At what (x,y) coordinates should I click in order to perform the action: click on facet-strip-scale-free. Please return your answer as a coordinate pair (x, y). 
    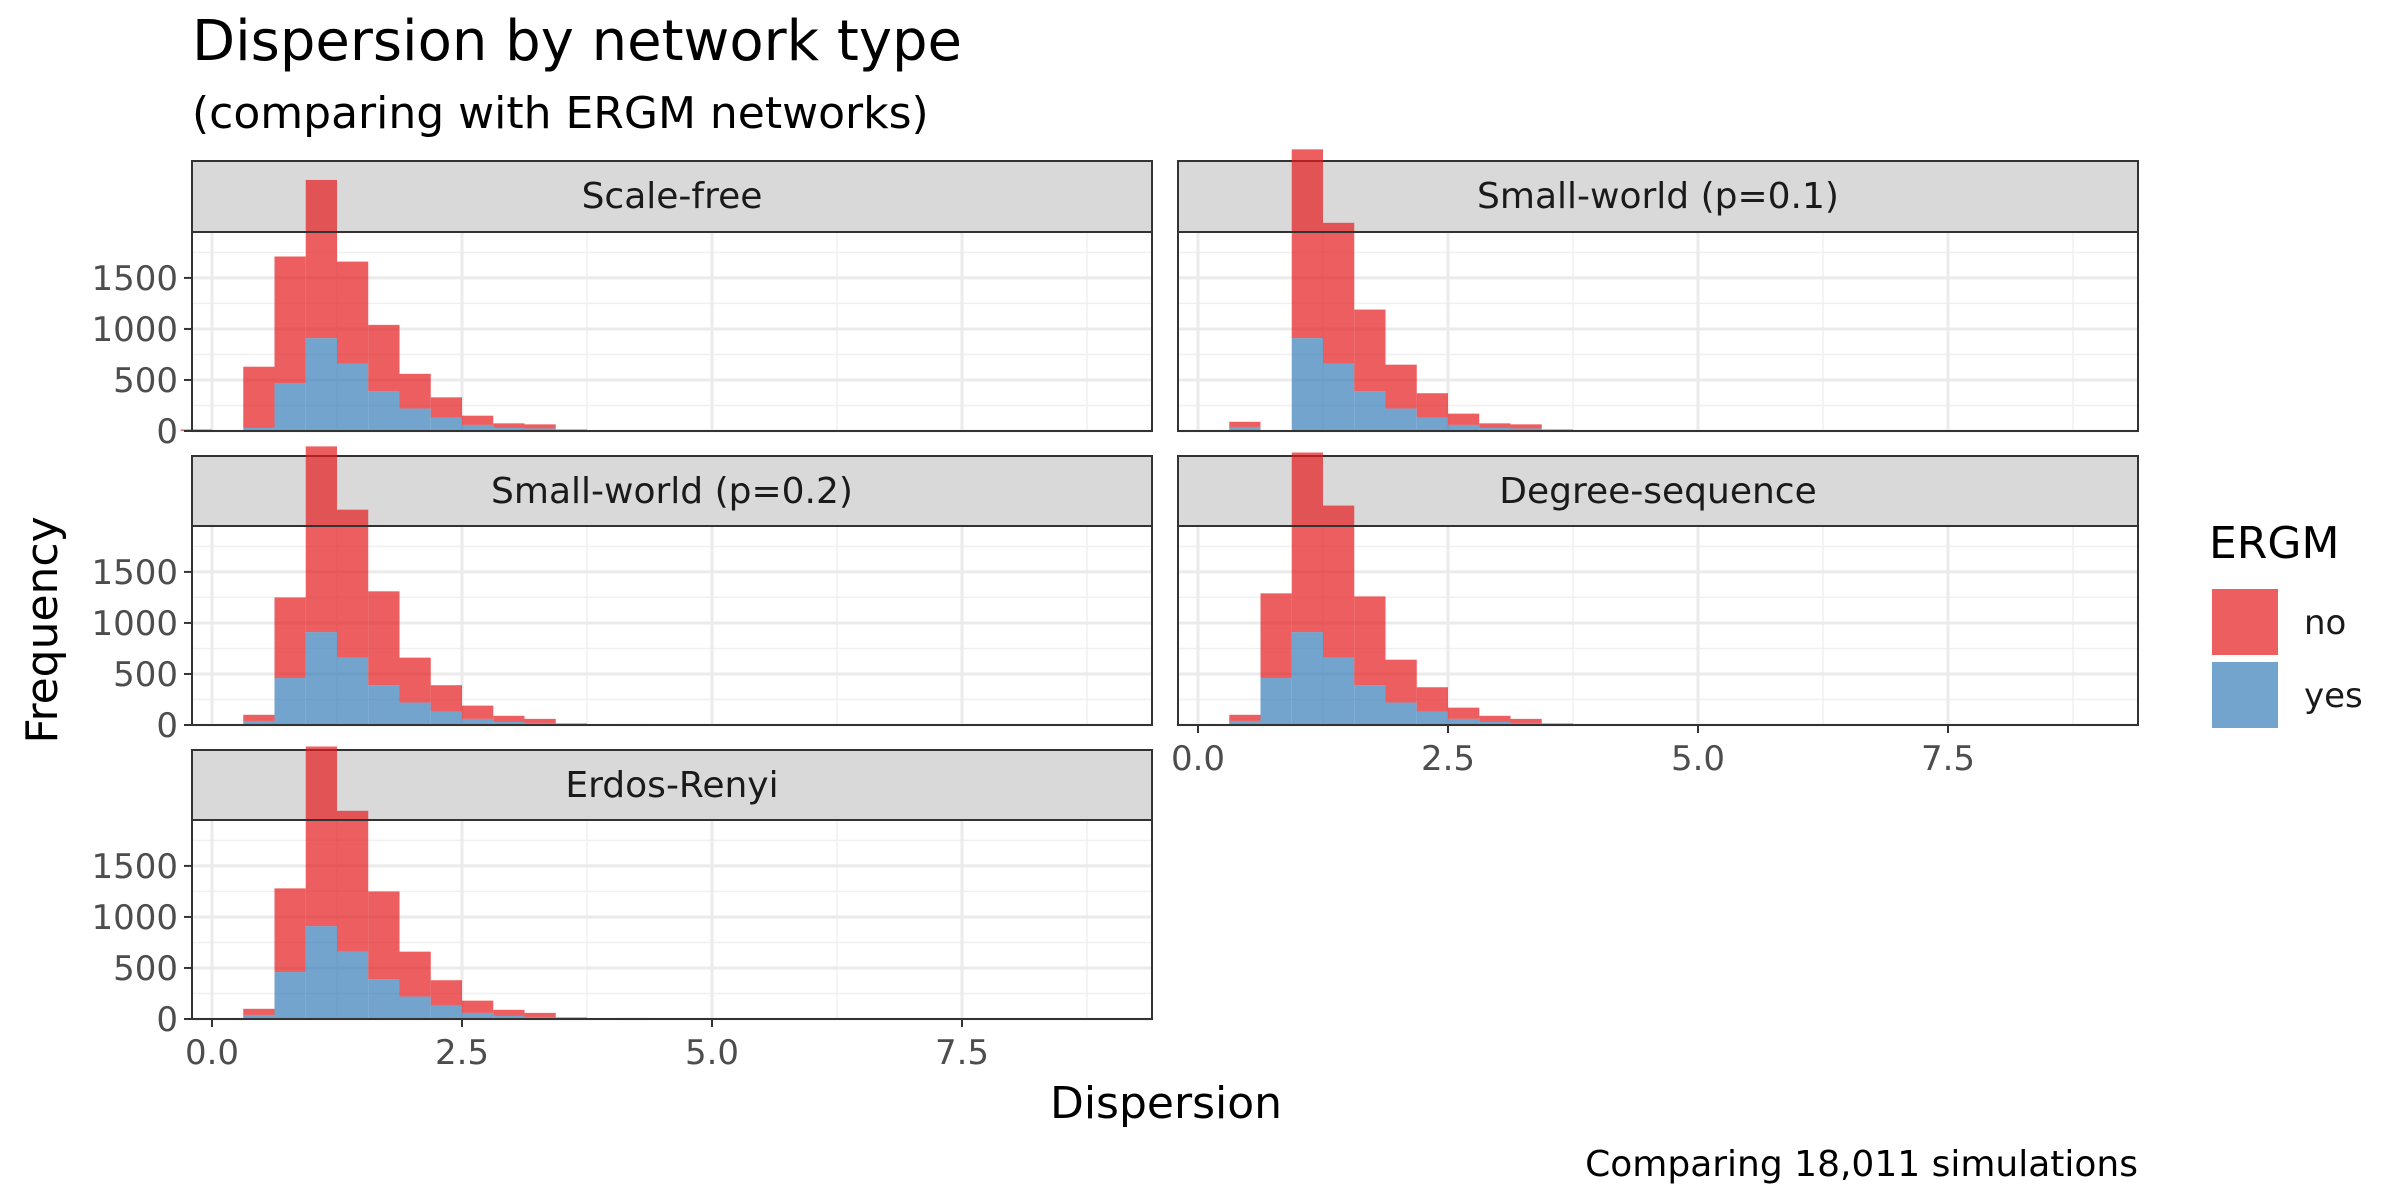
    Looking at the image, I should click on (672, 196).